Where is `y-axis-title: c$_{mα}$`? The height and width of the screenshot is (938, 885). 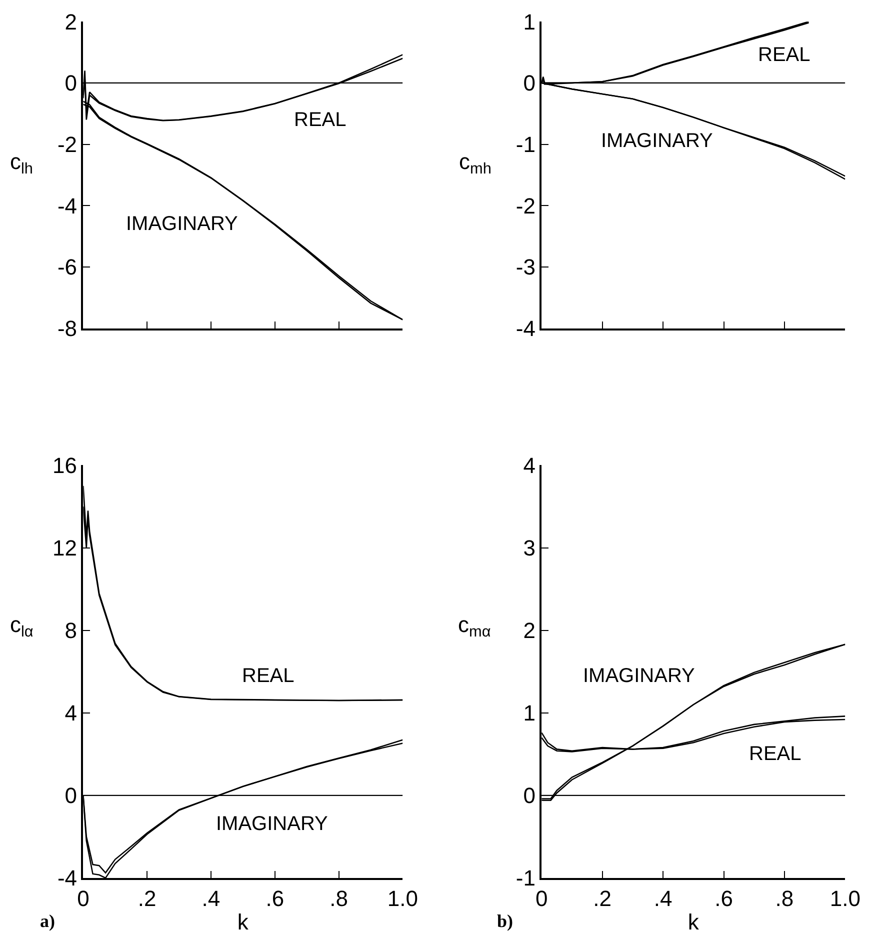 y-axis-title: c$_{mα}$ is located at coordinates (474, 626).